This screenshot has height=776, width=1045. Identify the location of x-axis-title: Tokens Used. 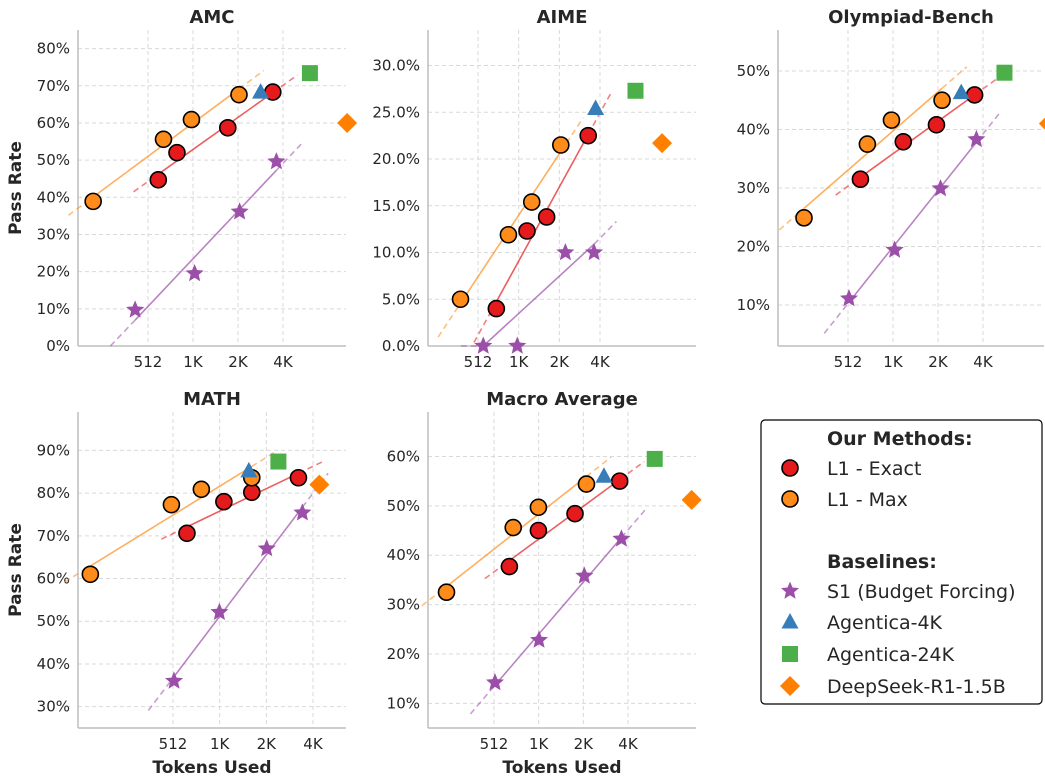
(561, 767).